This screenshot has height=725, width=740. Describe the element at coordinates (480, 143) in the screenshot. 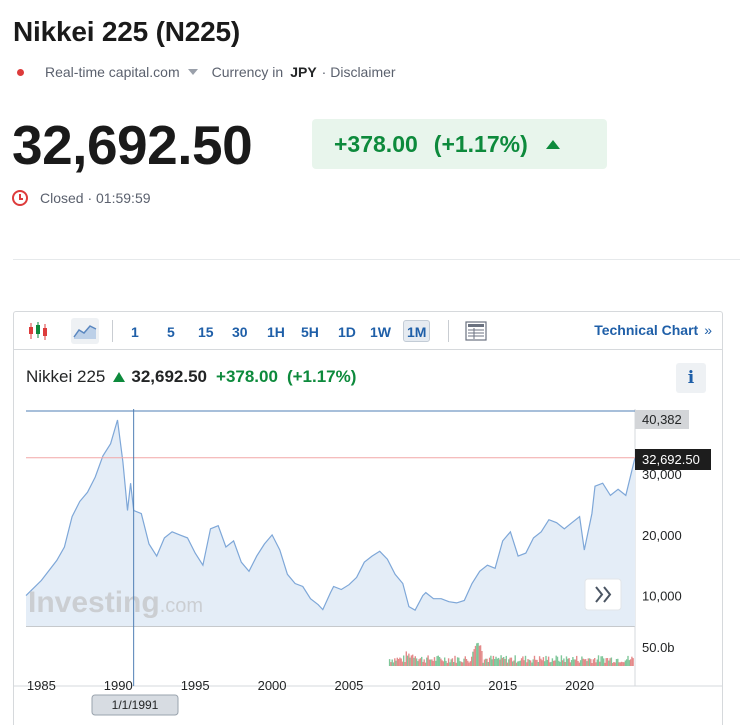

I see `change-percent: (+1.17%)` at that location.